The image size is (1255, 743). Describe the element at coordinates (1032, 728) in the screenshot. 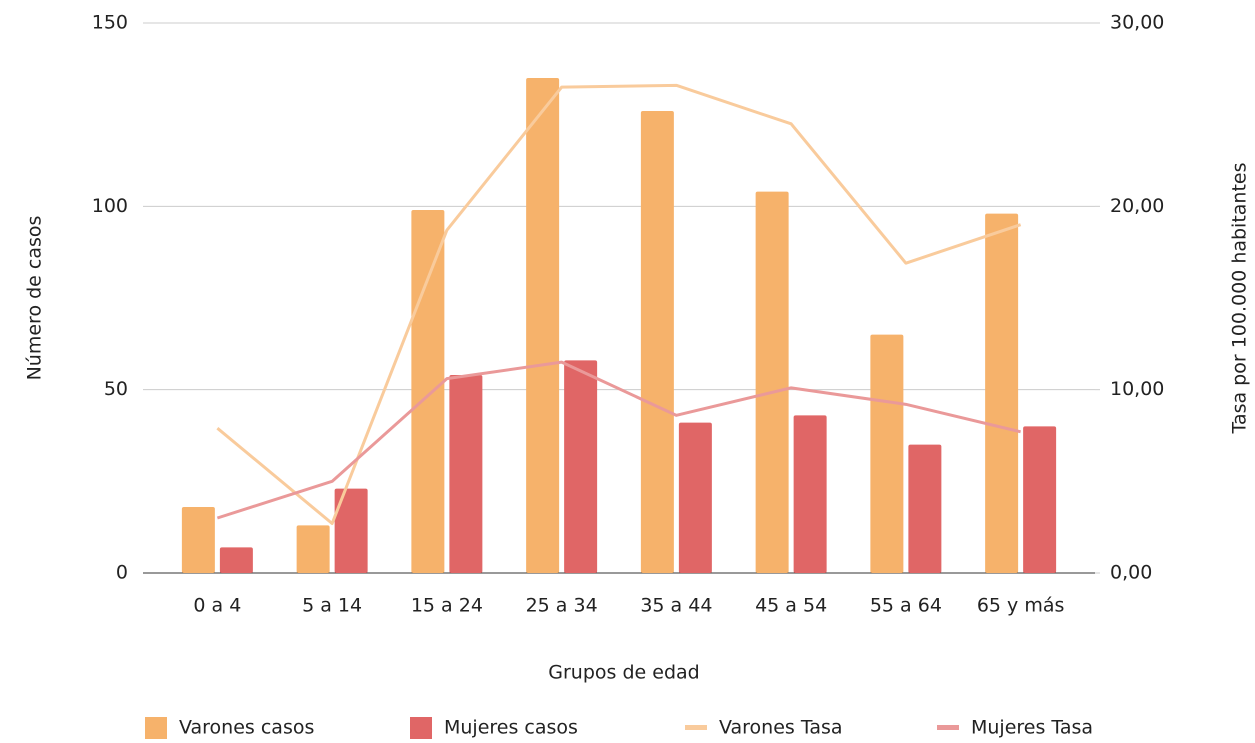

I see `legend-label: Mujeres Tasa` at that location.